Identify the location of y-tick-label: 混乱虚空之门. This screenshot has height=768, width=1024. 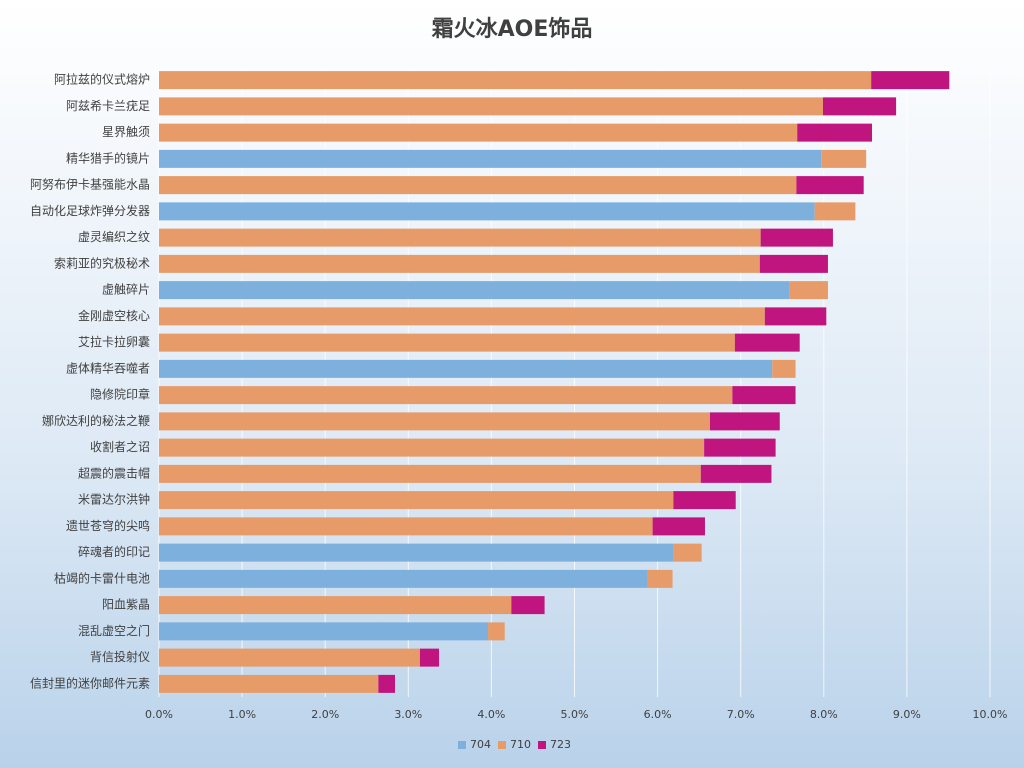
(114, 630).